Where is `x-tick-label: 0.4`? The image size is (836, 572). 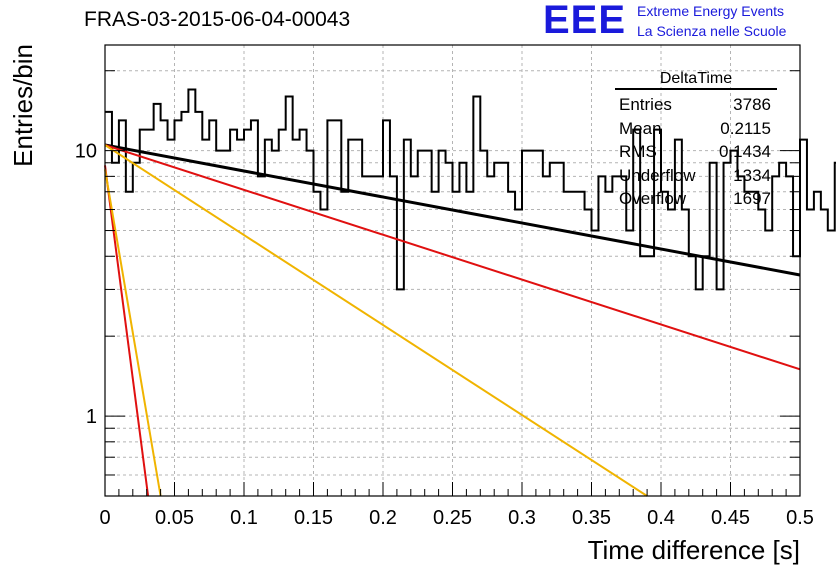 x-tick-label: 0.4 is located at coordinates (661, 518).